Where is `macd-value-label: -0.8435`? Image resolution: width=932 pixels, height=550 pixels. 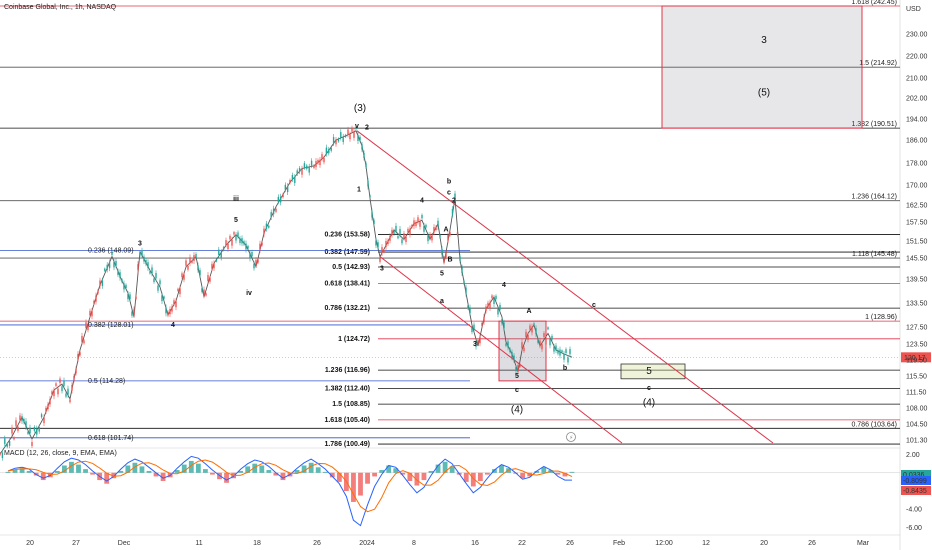
macd-value-label: -0.8435 is located at coordinates (915, 491).